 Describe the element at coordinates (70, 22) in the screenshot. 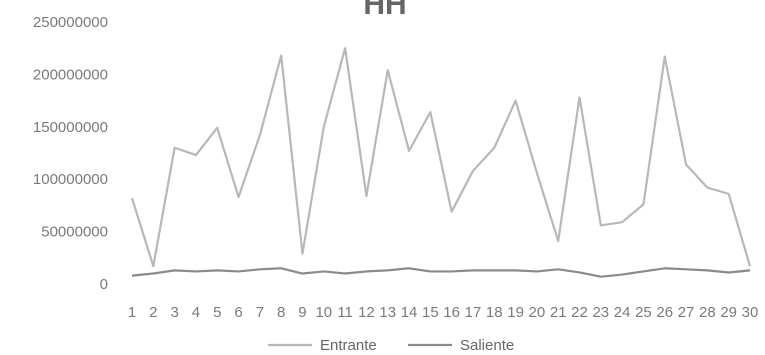

I see `y-tick-label: 250000000` at that location.